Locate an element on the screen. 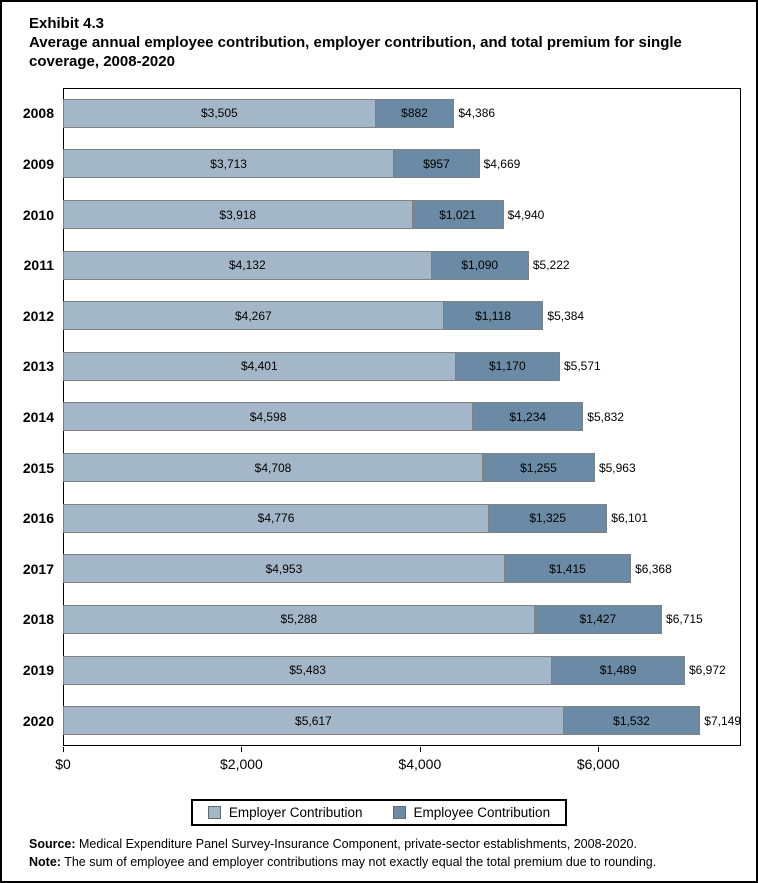 This screenshot has width=758, height=883. employee-value-label: $957 is located at coordinates (436, 163).